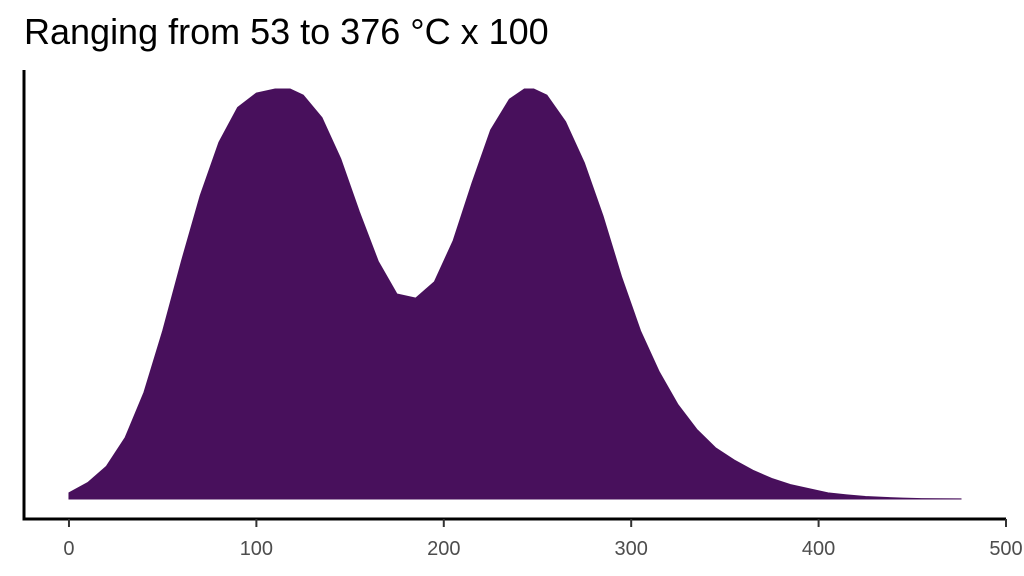 This screenshot has height=576, width=1024. I want to click on x-tick-label: 100, so click(256, 549).